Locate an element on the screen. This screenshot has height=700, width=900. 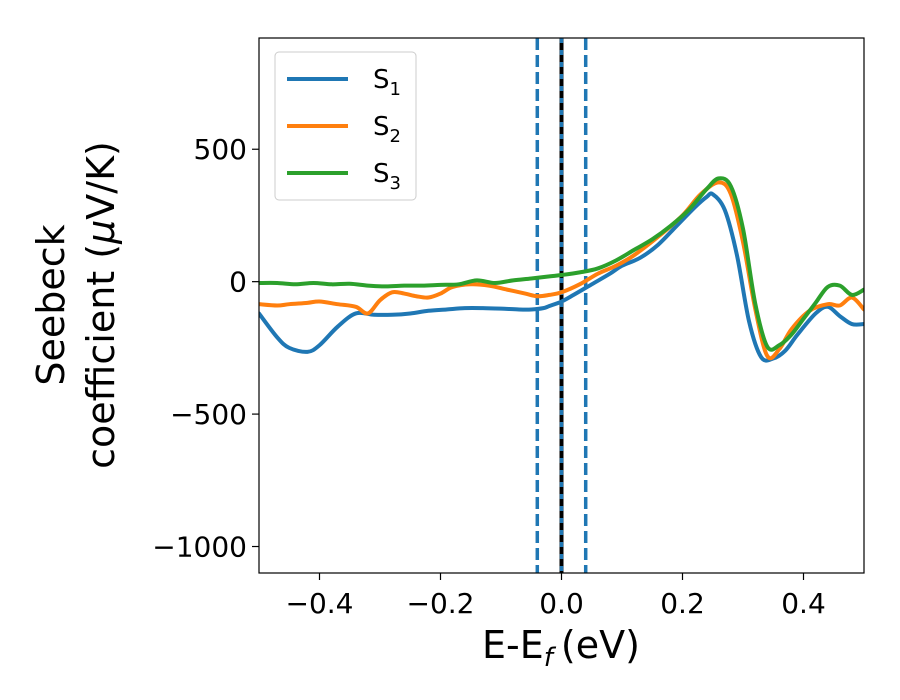
x-tick-label: 0.4 is located at coordinates (803, 603).